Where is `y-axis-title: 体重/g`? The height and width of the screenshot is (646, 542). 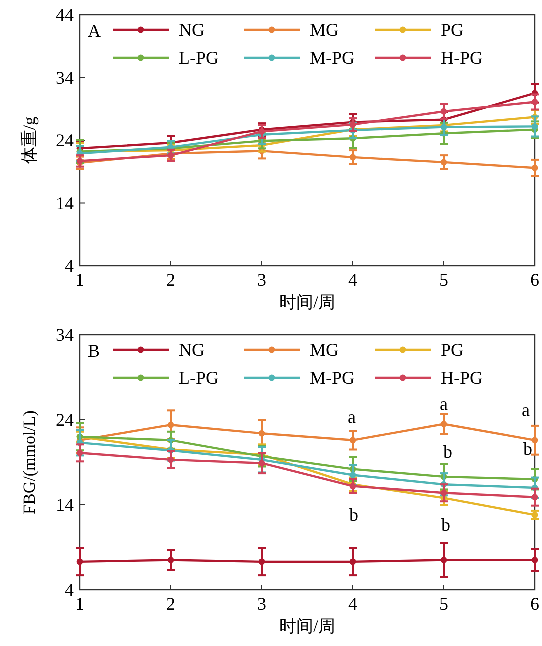 y-axis-title: 体重/g is located at coordinates (29, 140).